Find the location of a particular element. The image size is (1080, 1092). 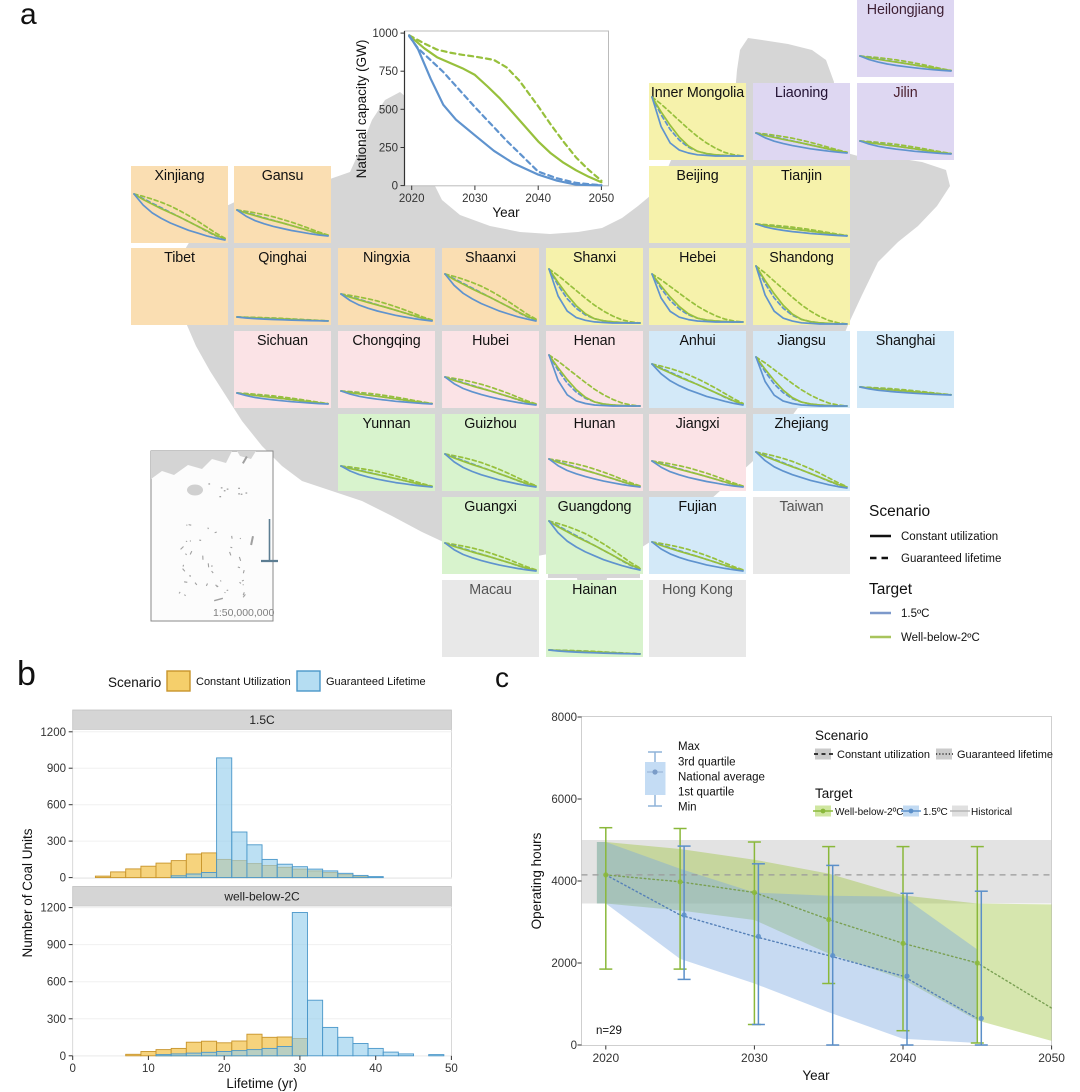

svg-text: well-below-2C is located at coordinates (261, 897).